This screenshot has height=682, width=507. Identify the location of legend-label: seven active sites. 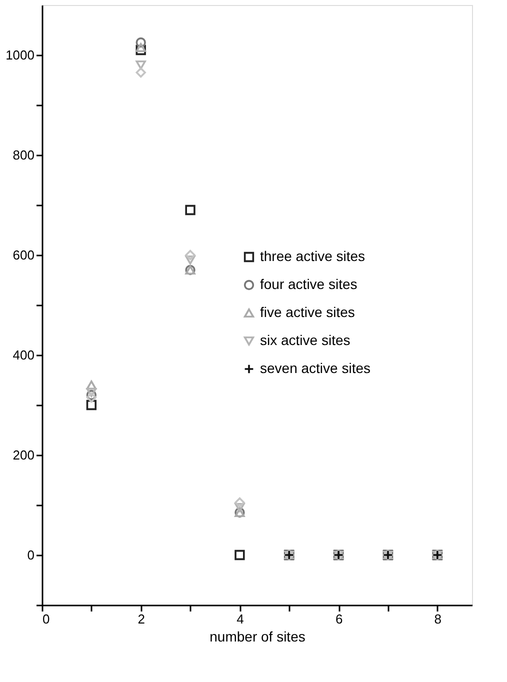
(315, 368).